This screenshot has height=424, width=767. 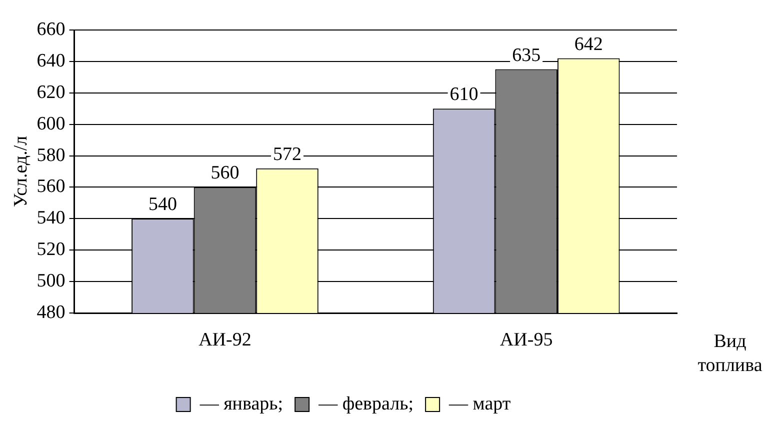 I want to click on y-tick-label: 660, so click(x=51, y=29).